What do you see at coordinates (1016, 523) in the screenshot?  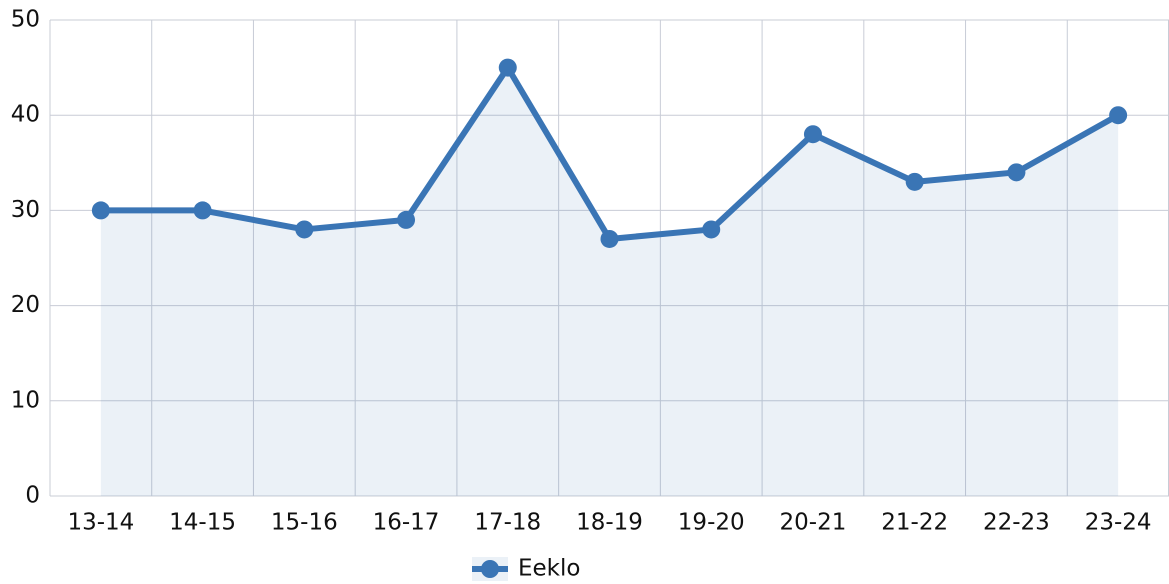 I see `x-tick-label: 22-23` at bounding box center [1016, 523].